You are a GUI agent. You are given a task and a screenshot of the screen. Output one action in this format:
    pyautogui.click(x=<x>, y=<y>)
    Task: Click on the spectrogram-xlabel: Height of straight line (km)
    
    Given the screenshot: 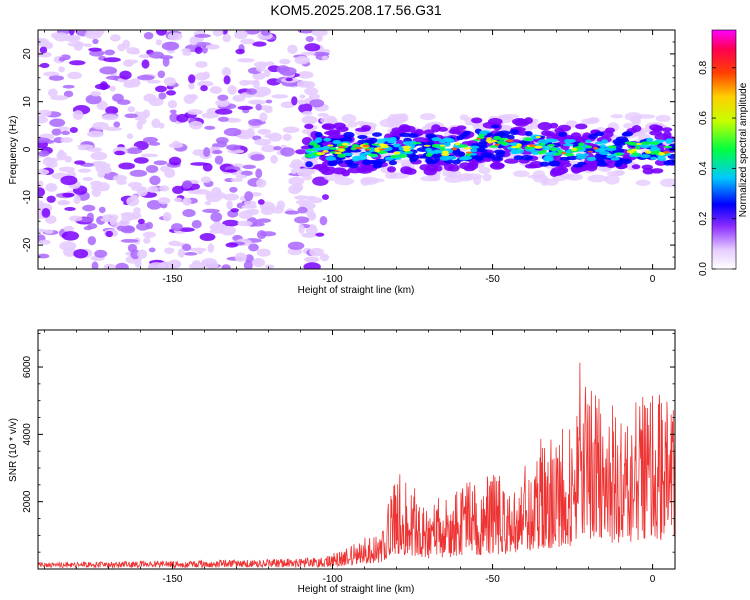 What is the action you would take?
    pyautogui.click(x=356, y=290)
    